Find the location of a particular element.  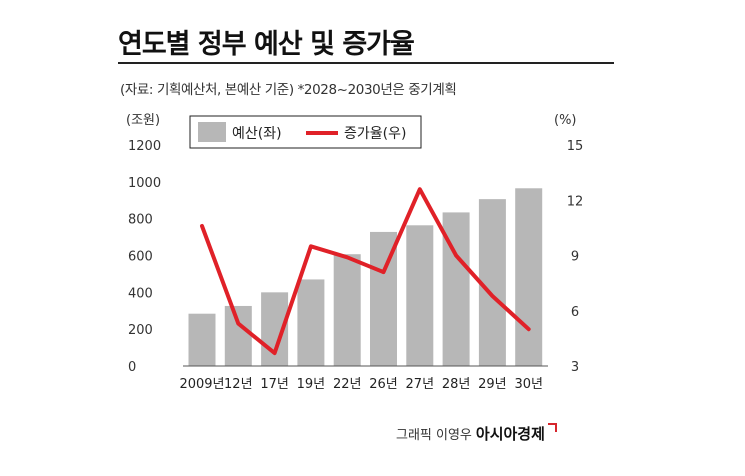

x-tick-label: 17년 is located at coordinates (274, 384).